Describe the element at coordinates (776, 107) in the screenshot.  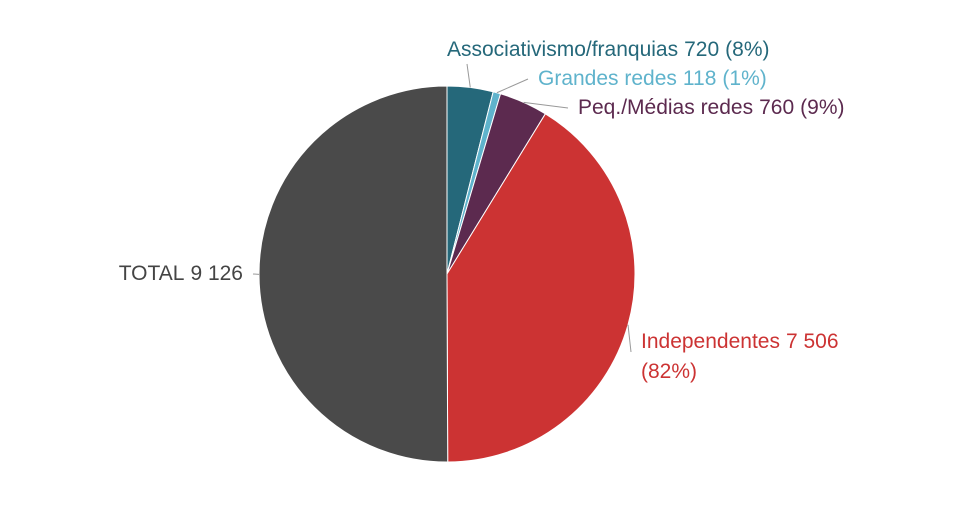
I see `value-label: 760` at that location.